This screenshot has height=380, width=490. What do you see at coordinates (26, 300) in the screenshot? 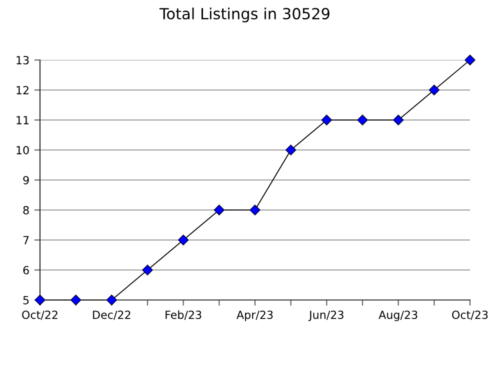
I see `y-tick-label: 5` at bounding box center [26, 300].